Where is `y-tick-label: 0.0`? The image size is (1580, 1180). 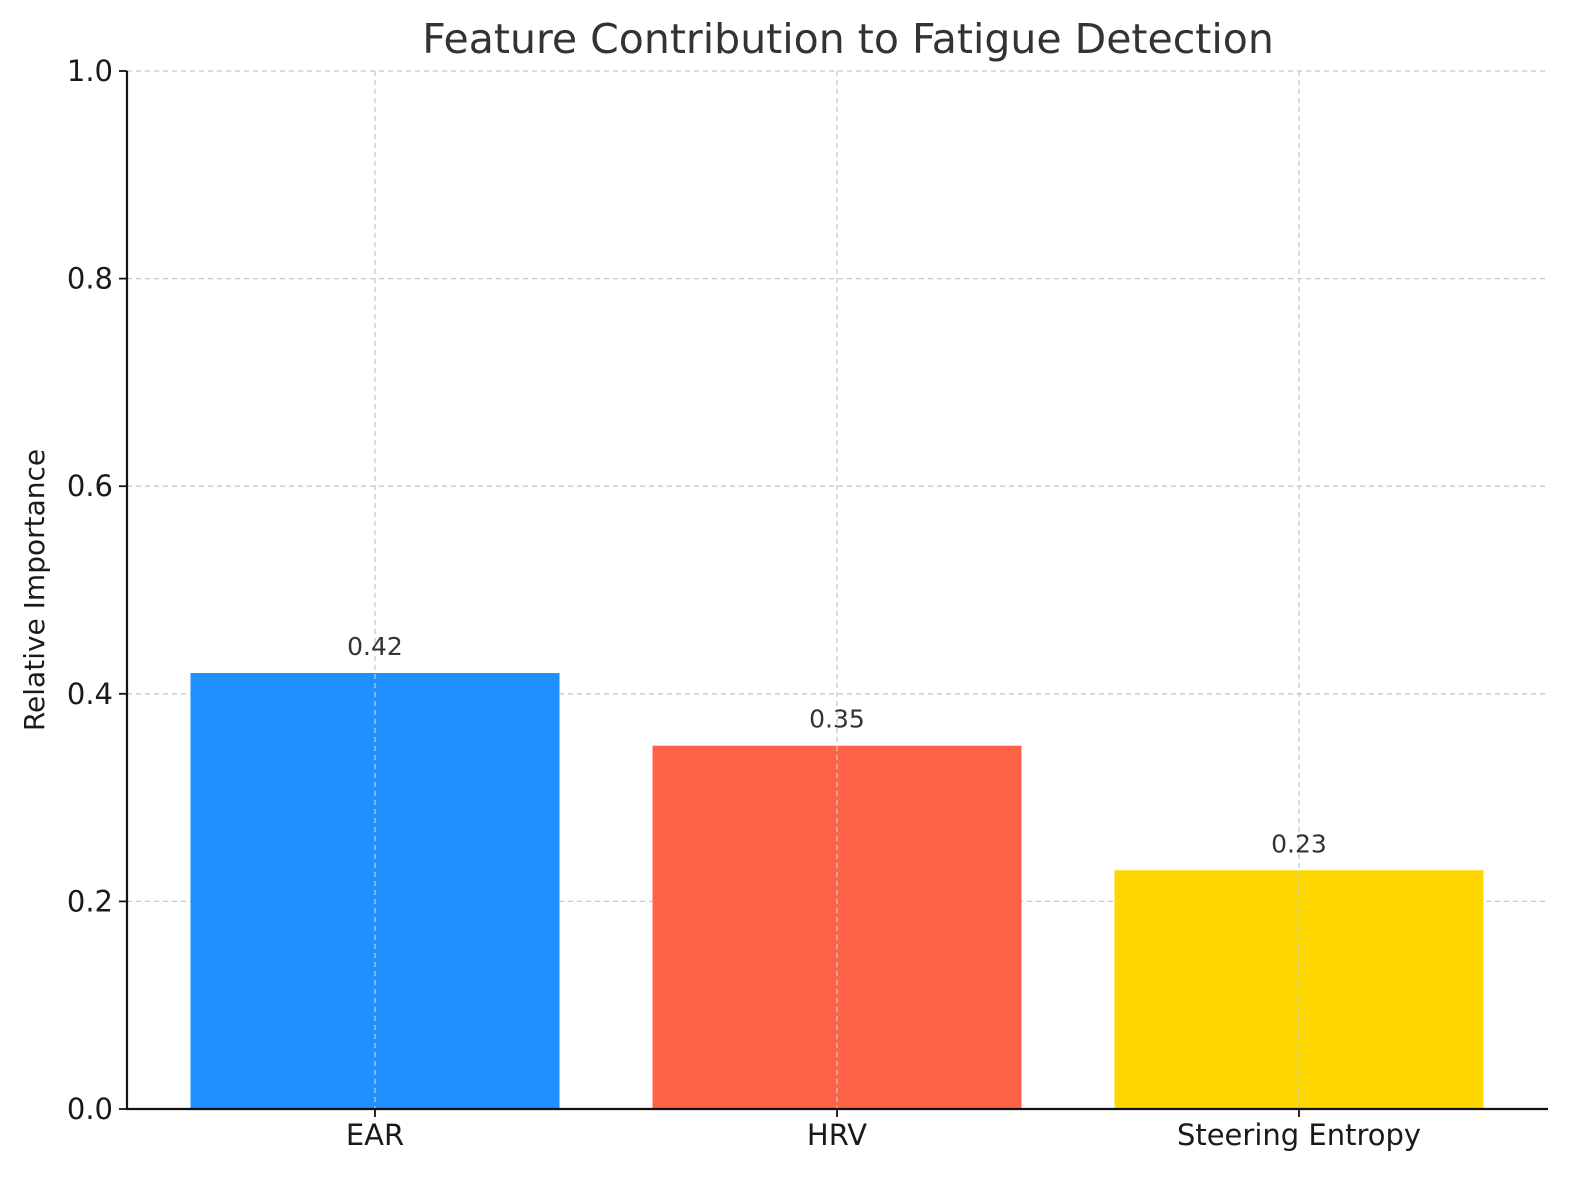 y-tick-label: 0.0 is located at coordinates (90, 1109).